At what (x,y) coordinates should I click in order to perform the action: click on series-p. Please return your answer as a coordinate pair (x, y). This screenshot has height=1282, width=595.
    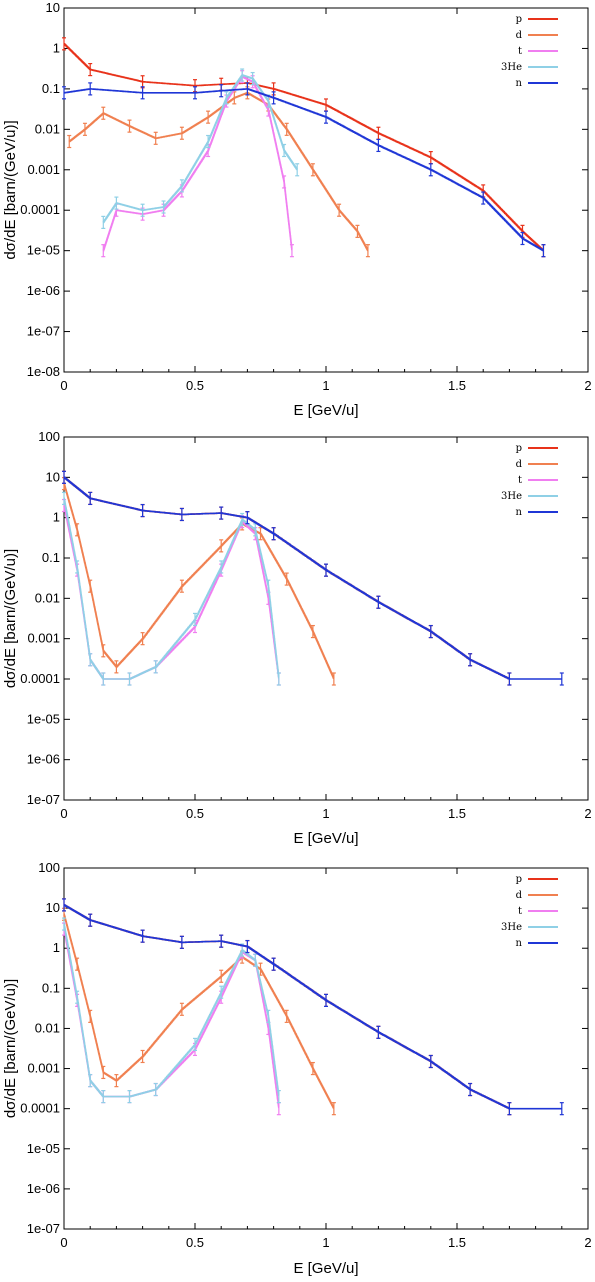
    Looking at the image, I should click on (304, 147).